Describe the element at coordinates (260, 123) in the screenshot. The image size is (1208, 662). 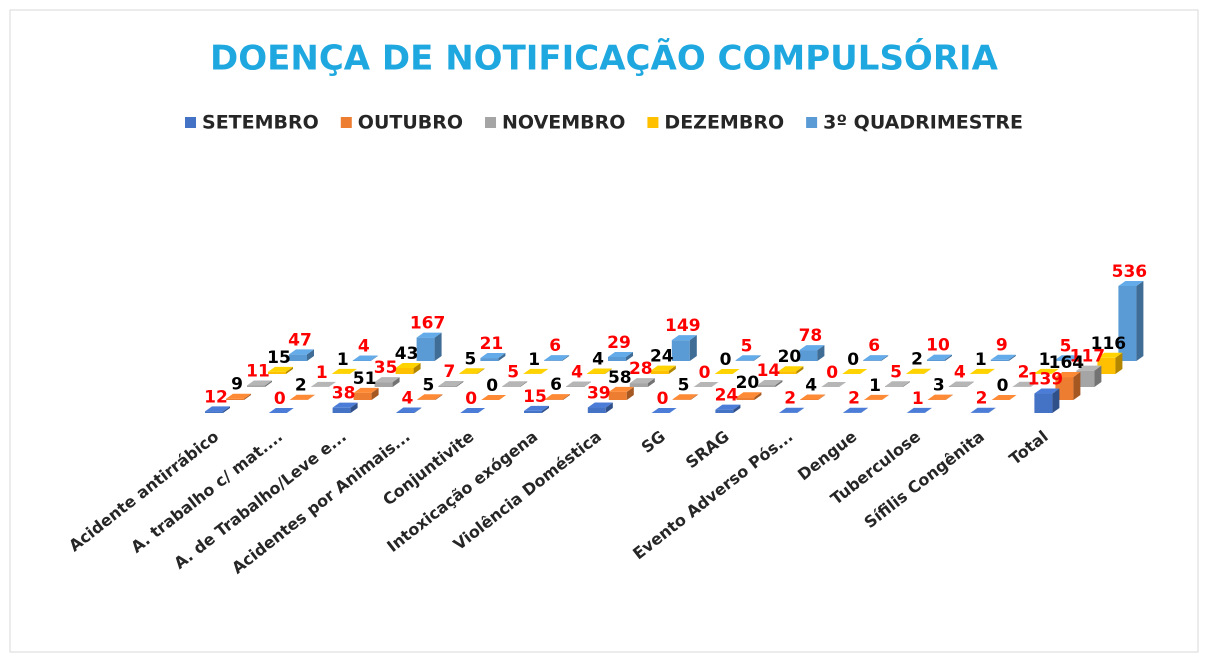
I see `legend-label: SETEMBRO` at that location.